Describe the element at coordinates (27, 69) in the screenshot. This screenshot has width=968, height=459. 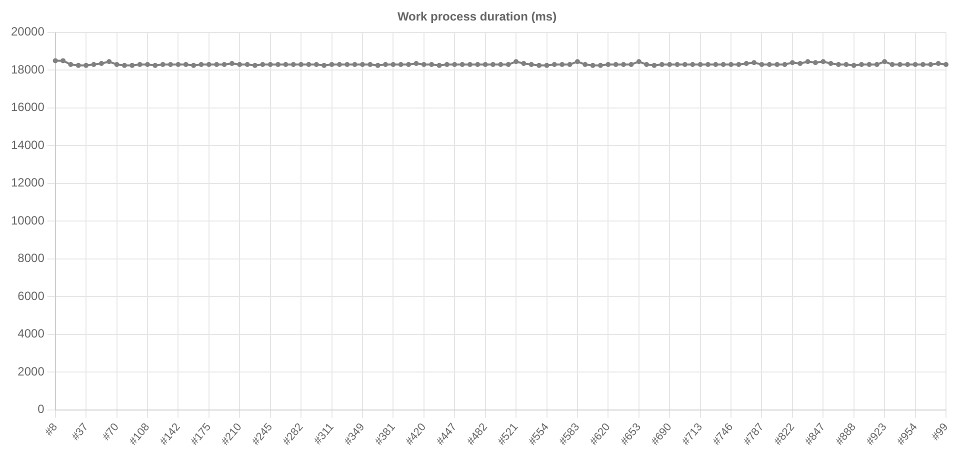
I see `y-tick-label: 18000` at that location.